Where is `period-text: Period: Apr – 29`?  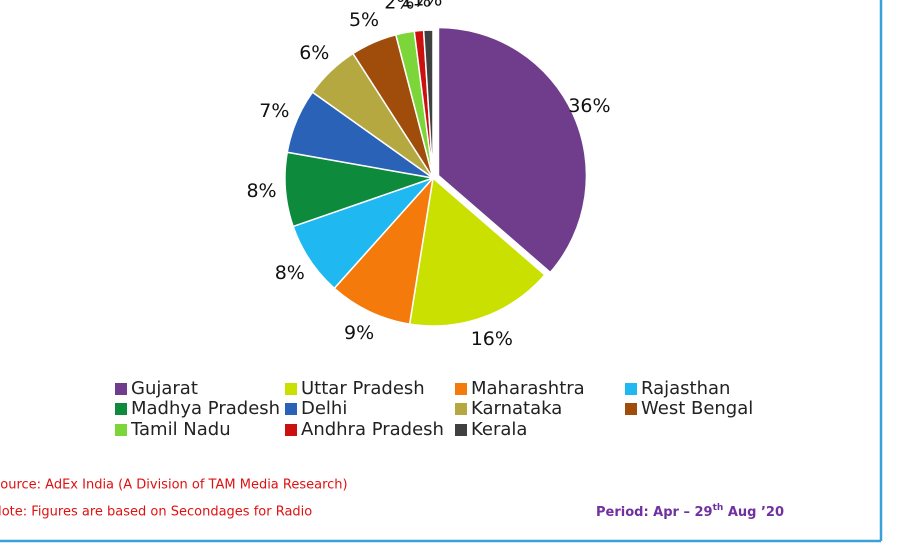 period-text: Period: Apr – 29 is located at coordinates (654, 512).